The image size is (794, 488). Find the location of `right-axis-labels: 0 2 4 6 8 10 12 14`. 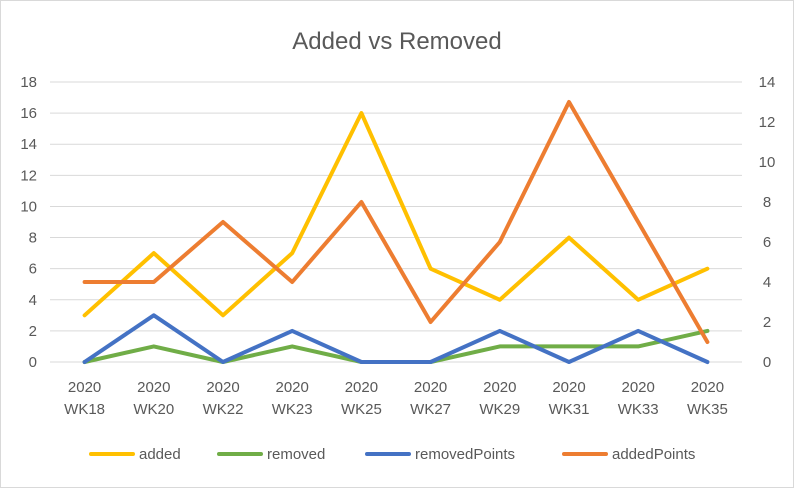

right-axis-labels: 0 2 4 6 8 10 12 14 is located at coordinates (767, 222).